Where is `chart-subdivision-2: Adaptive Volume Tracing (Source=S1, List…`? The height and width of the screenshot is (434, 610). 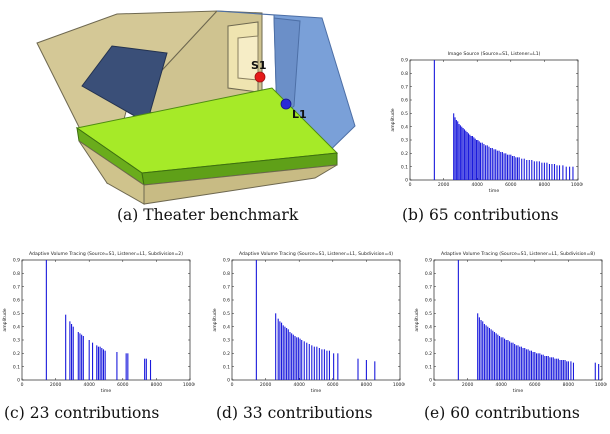
chart-subdivision-2: Adaptive Volume Tracing (Source=S1, List… is located at coordinates (98, 322).